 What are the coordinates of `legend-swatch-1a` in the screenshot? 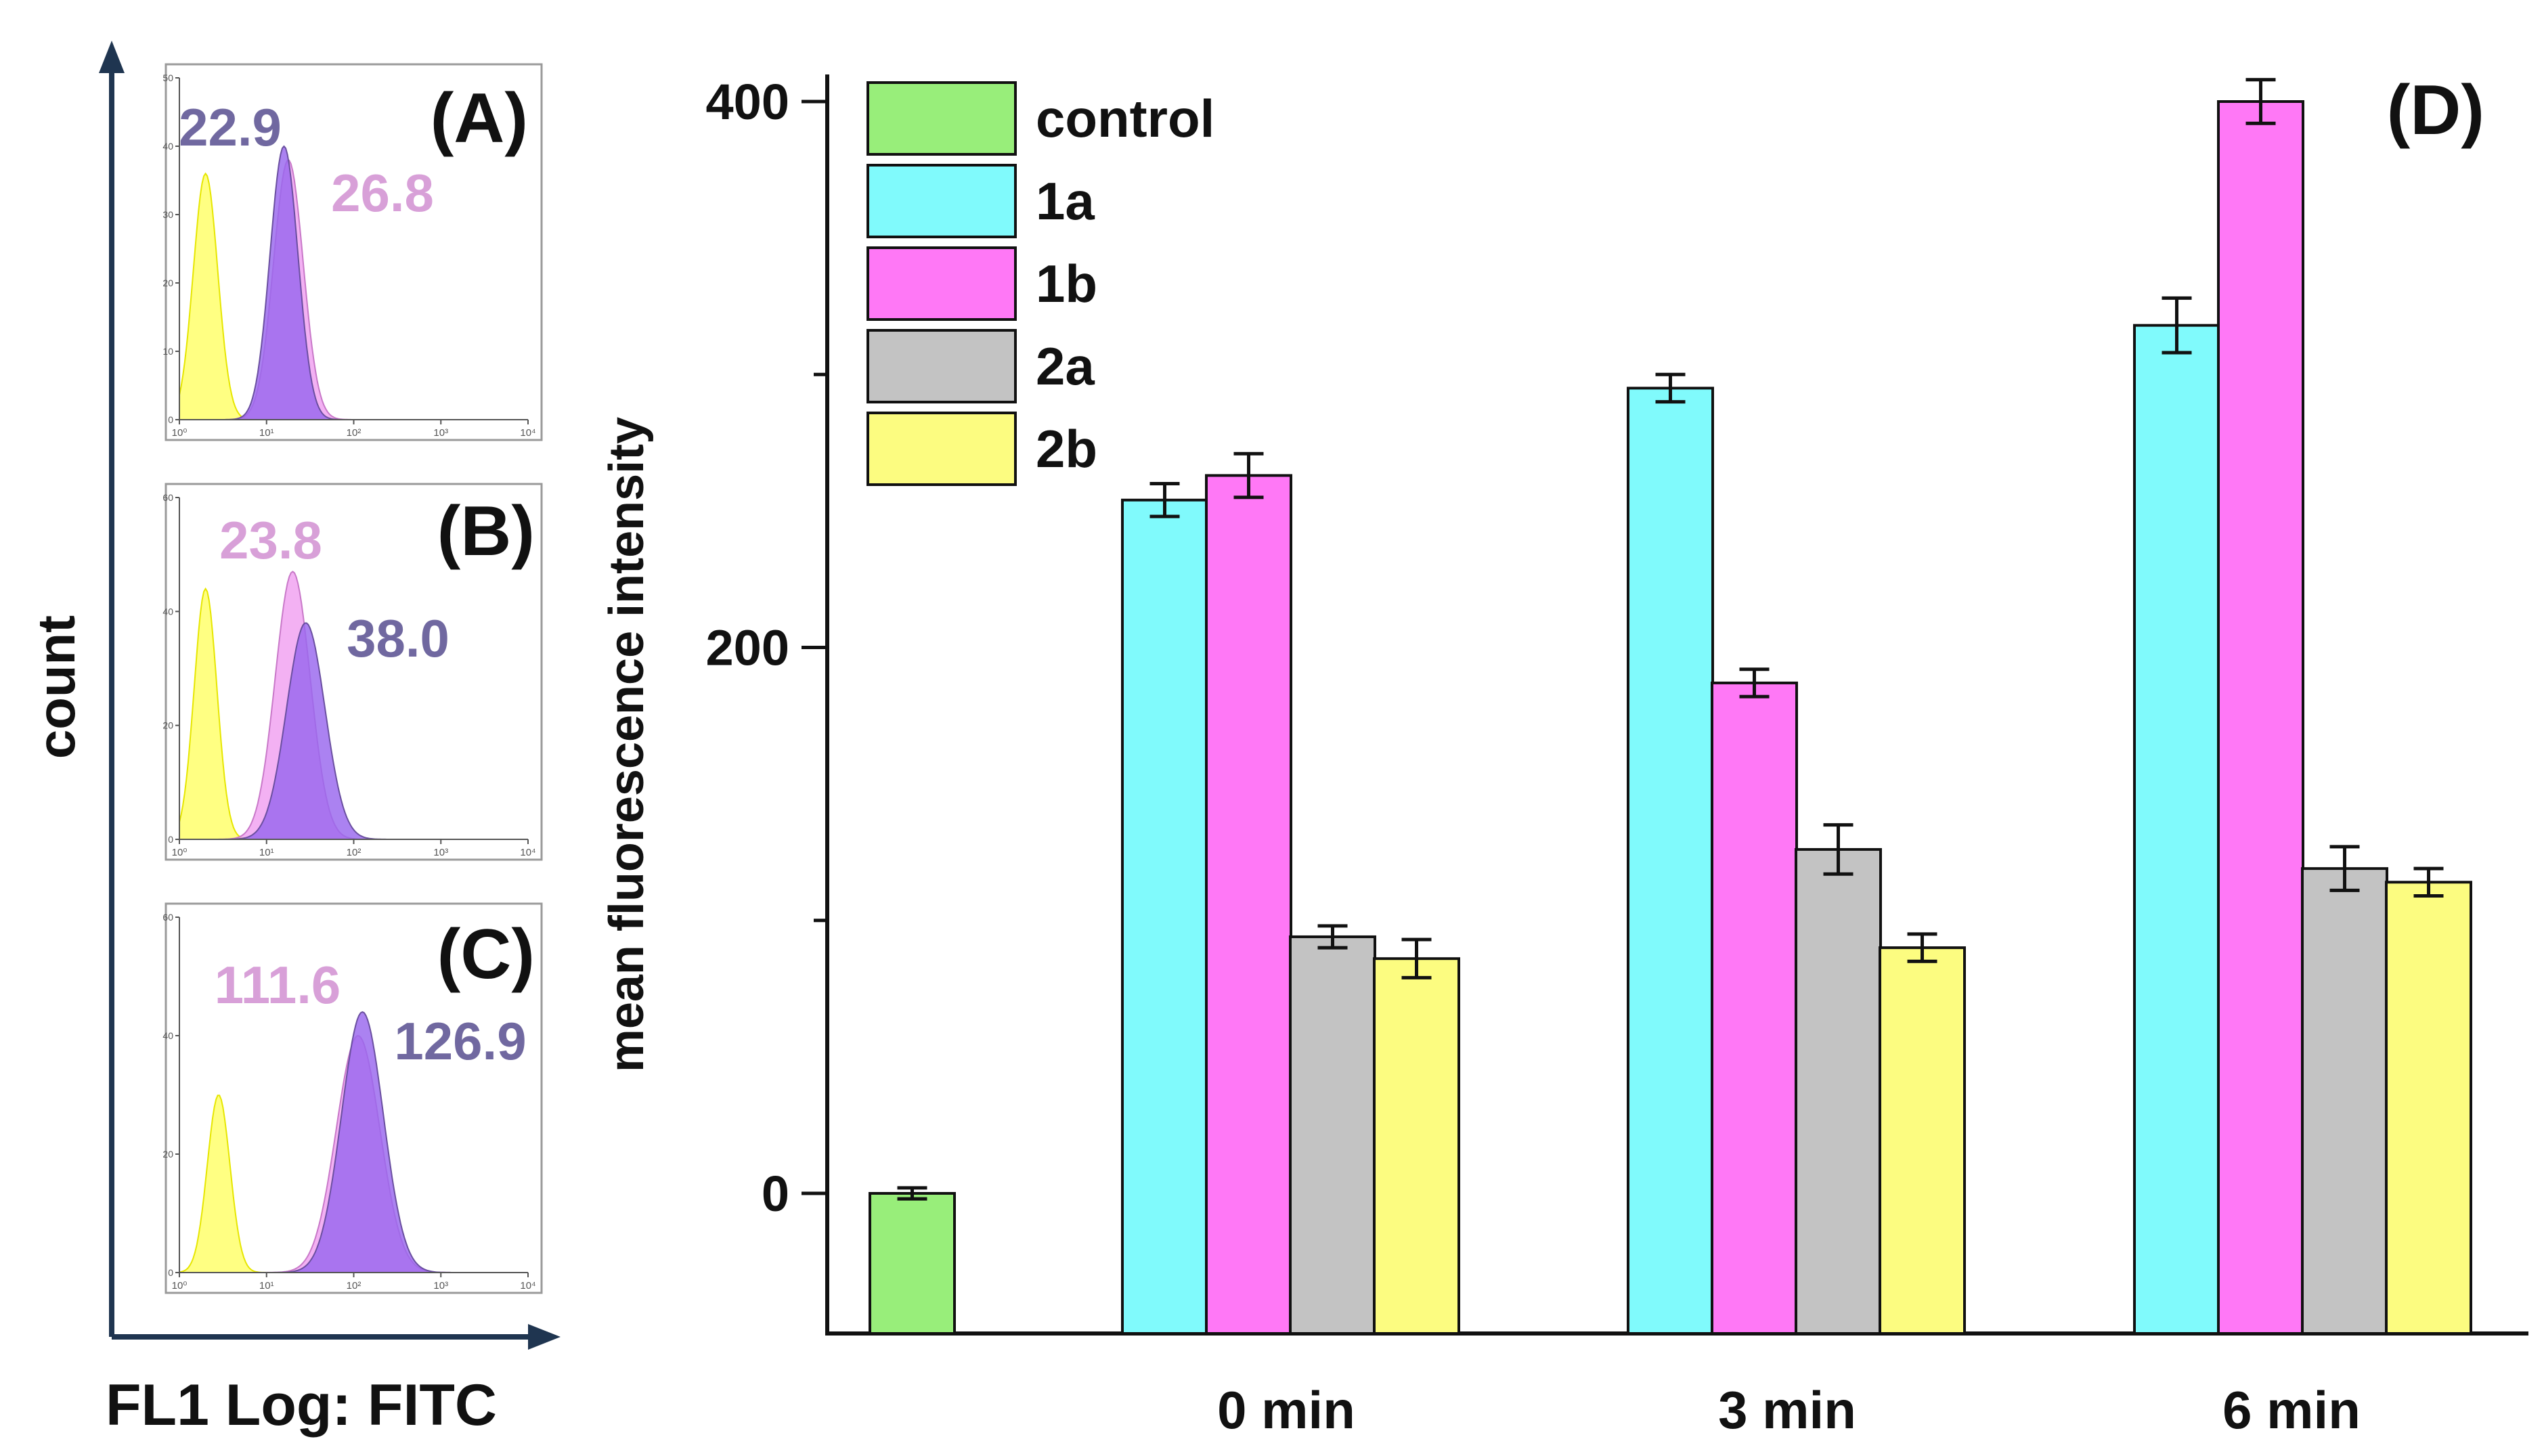 It's located at (942, 201).